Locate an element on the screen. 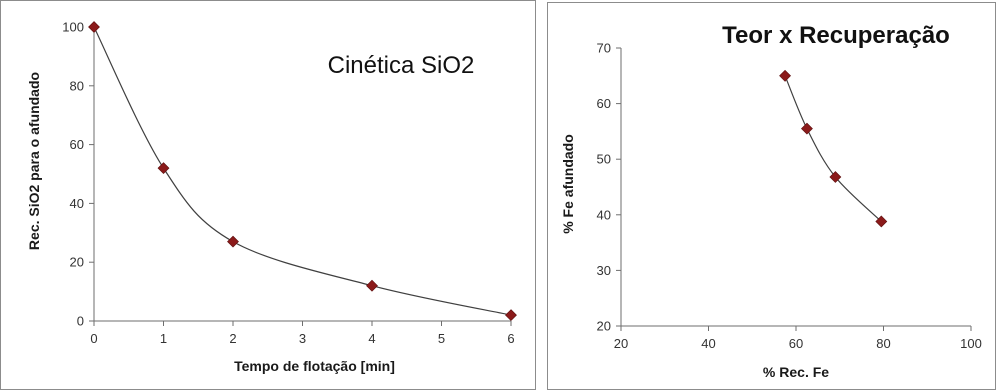 This screenshot has height=391, width=996. y-tick-label: 50 is located at coordinates (604, 159).